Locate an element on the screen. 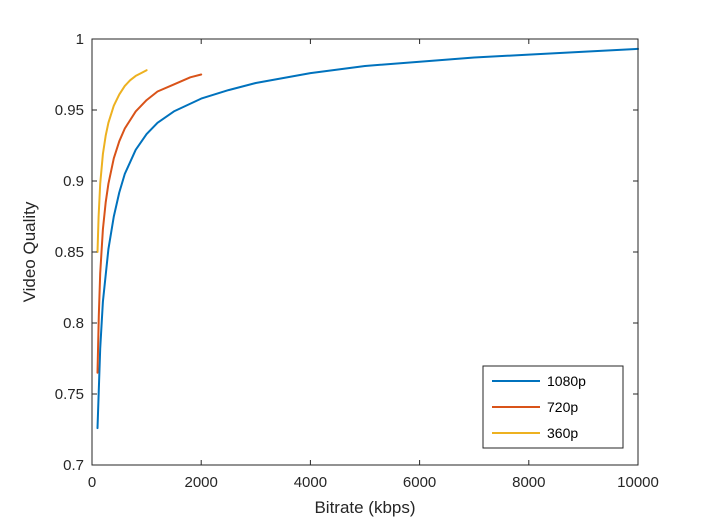 This screenshot has height=526, width=706. y-tick-label: 0.7 is located at coordinates (73, 465).